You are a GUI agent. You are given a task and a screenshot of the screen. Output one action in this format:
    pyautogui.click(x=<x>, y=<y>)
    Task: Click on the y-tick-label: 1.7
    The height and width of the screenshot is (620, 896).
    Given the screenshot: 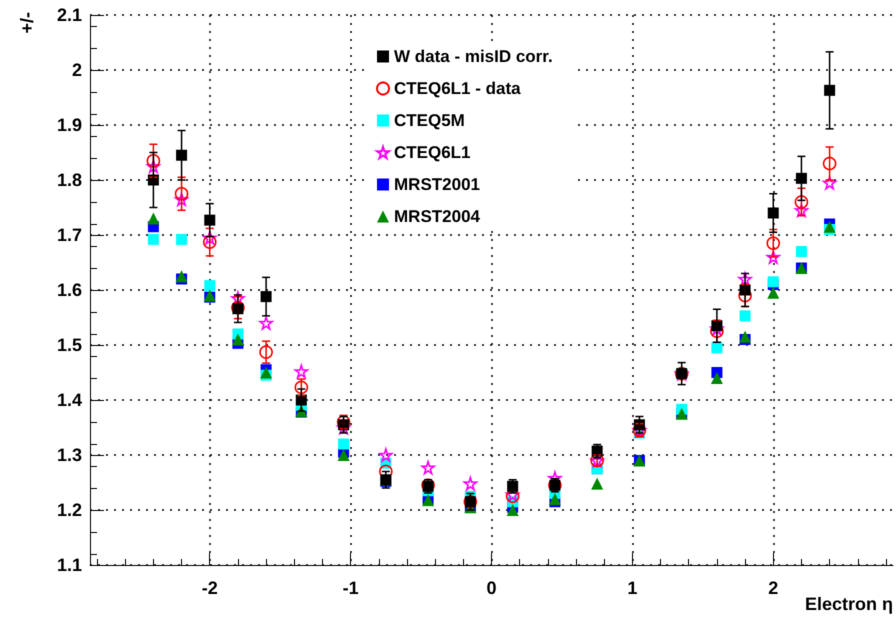 What is the action you would take?
    pyautogui.click(x=69, y=235)
    